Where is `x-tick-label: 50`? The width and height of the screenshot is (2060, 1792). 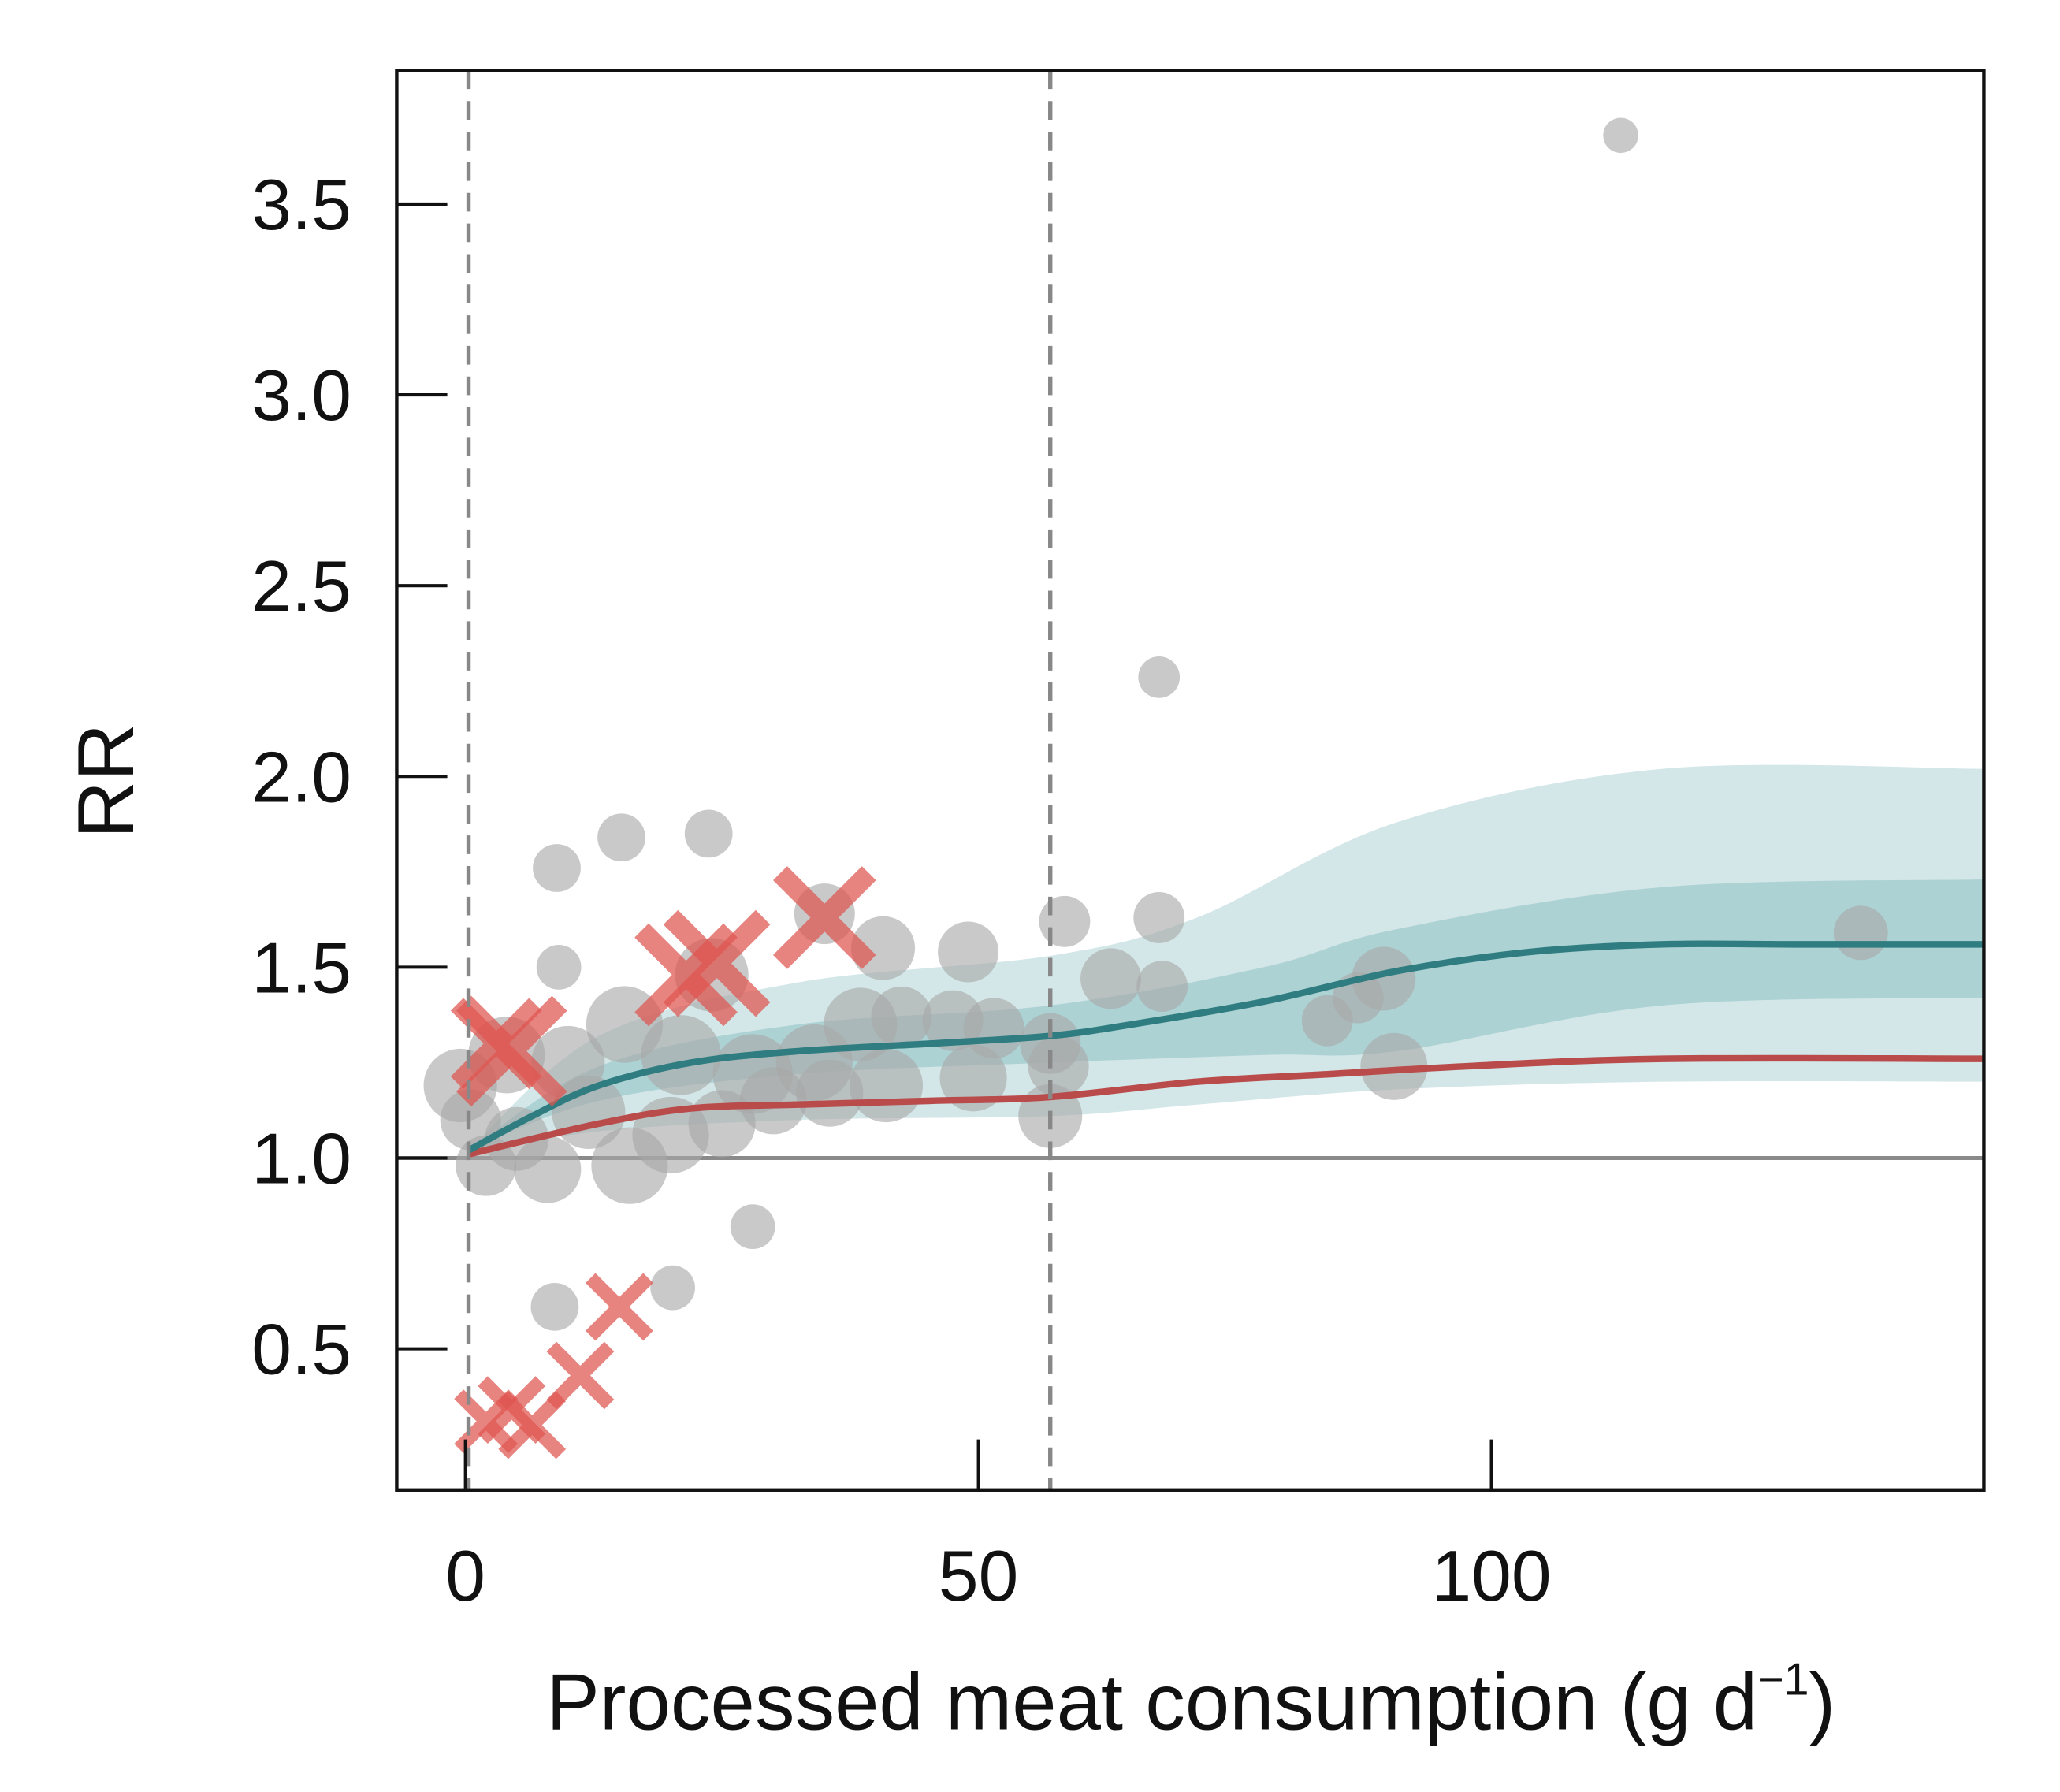 x-tick-label: 50 is located at coordinates (978, 1576).